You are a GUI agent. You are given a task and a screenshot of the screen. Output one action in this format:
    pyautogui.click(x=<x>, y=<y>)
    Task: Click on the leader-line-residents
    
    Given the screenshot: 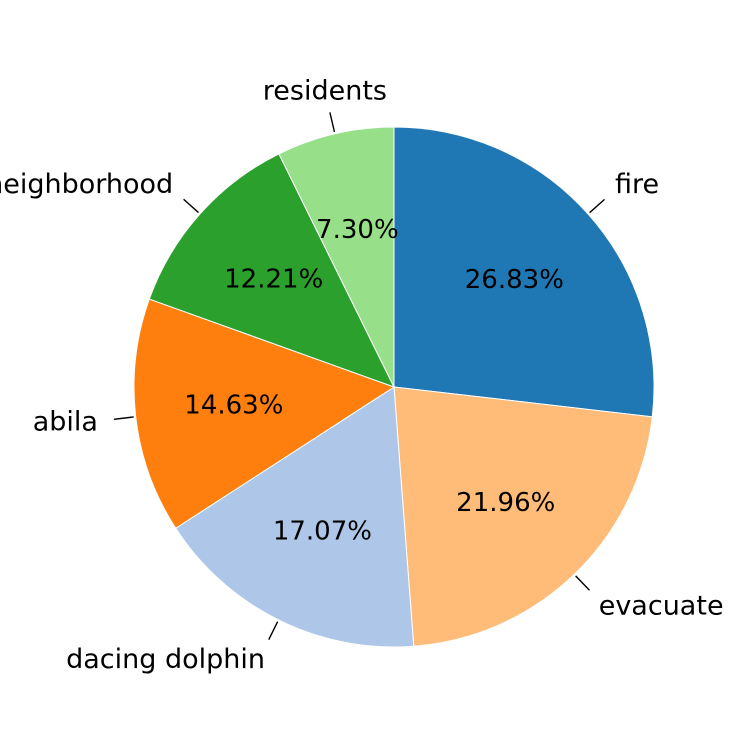 What is the action you would take?
    pyautogui.click(x=332, y=122)
    